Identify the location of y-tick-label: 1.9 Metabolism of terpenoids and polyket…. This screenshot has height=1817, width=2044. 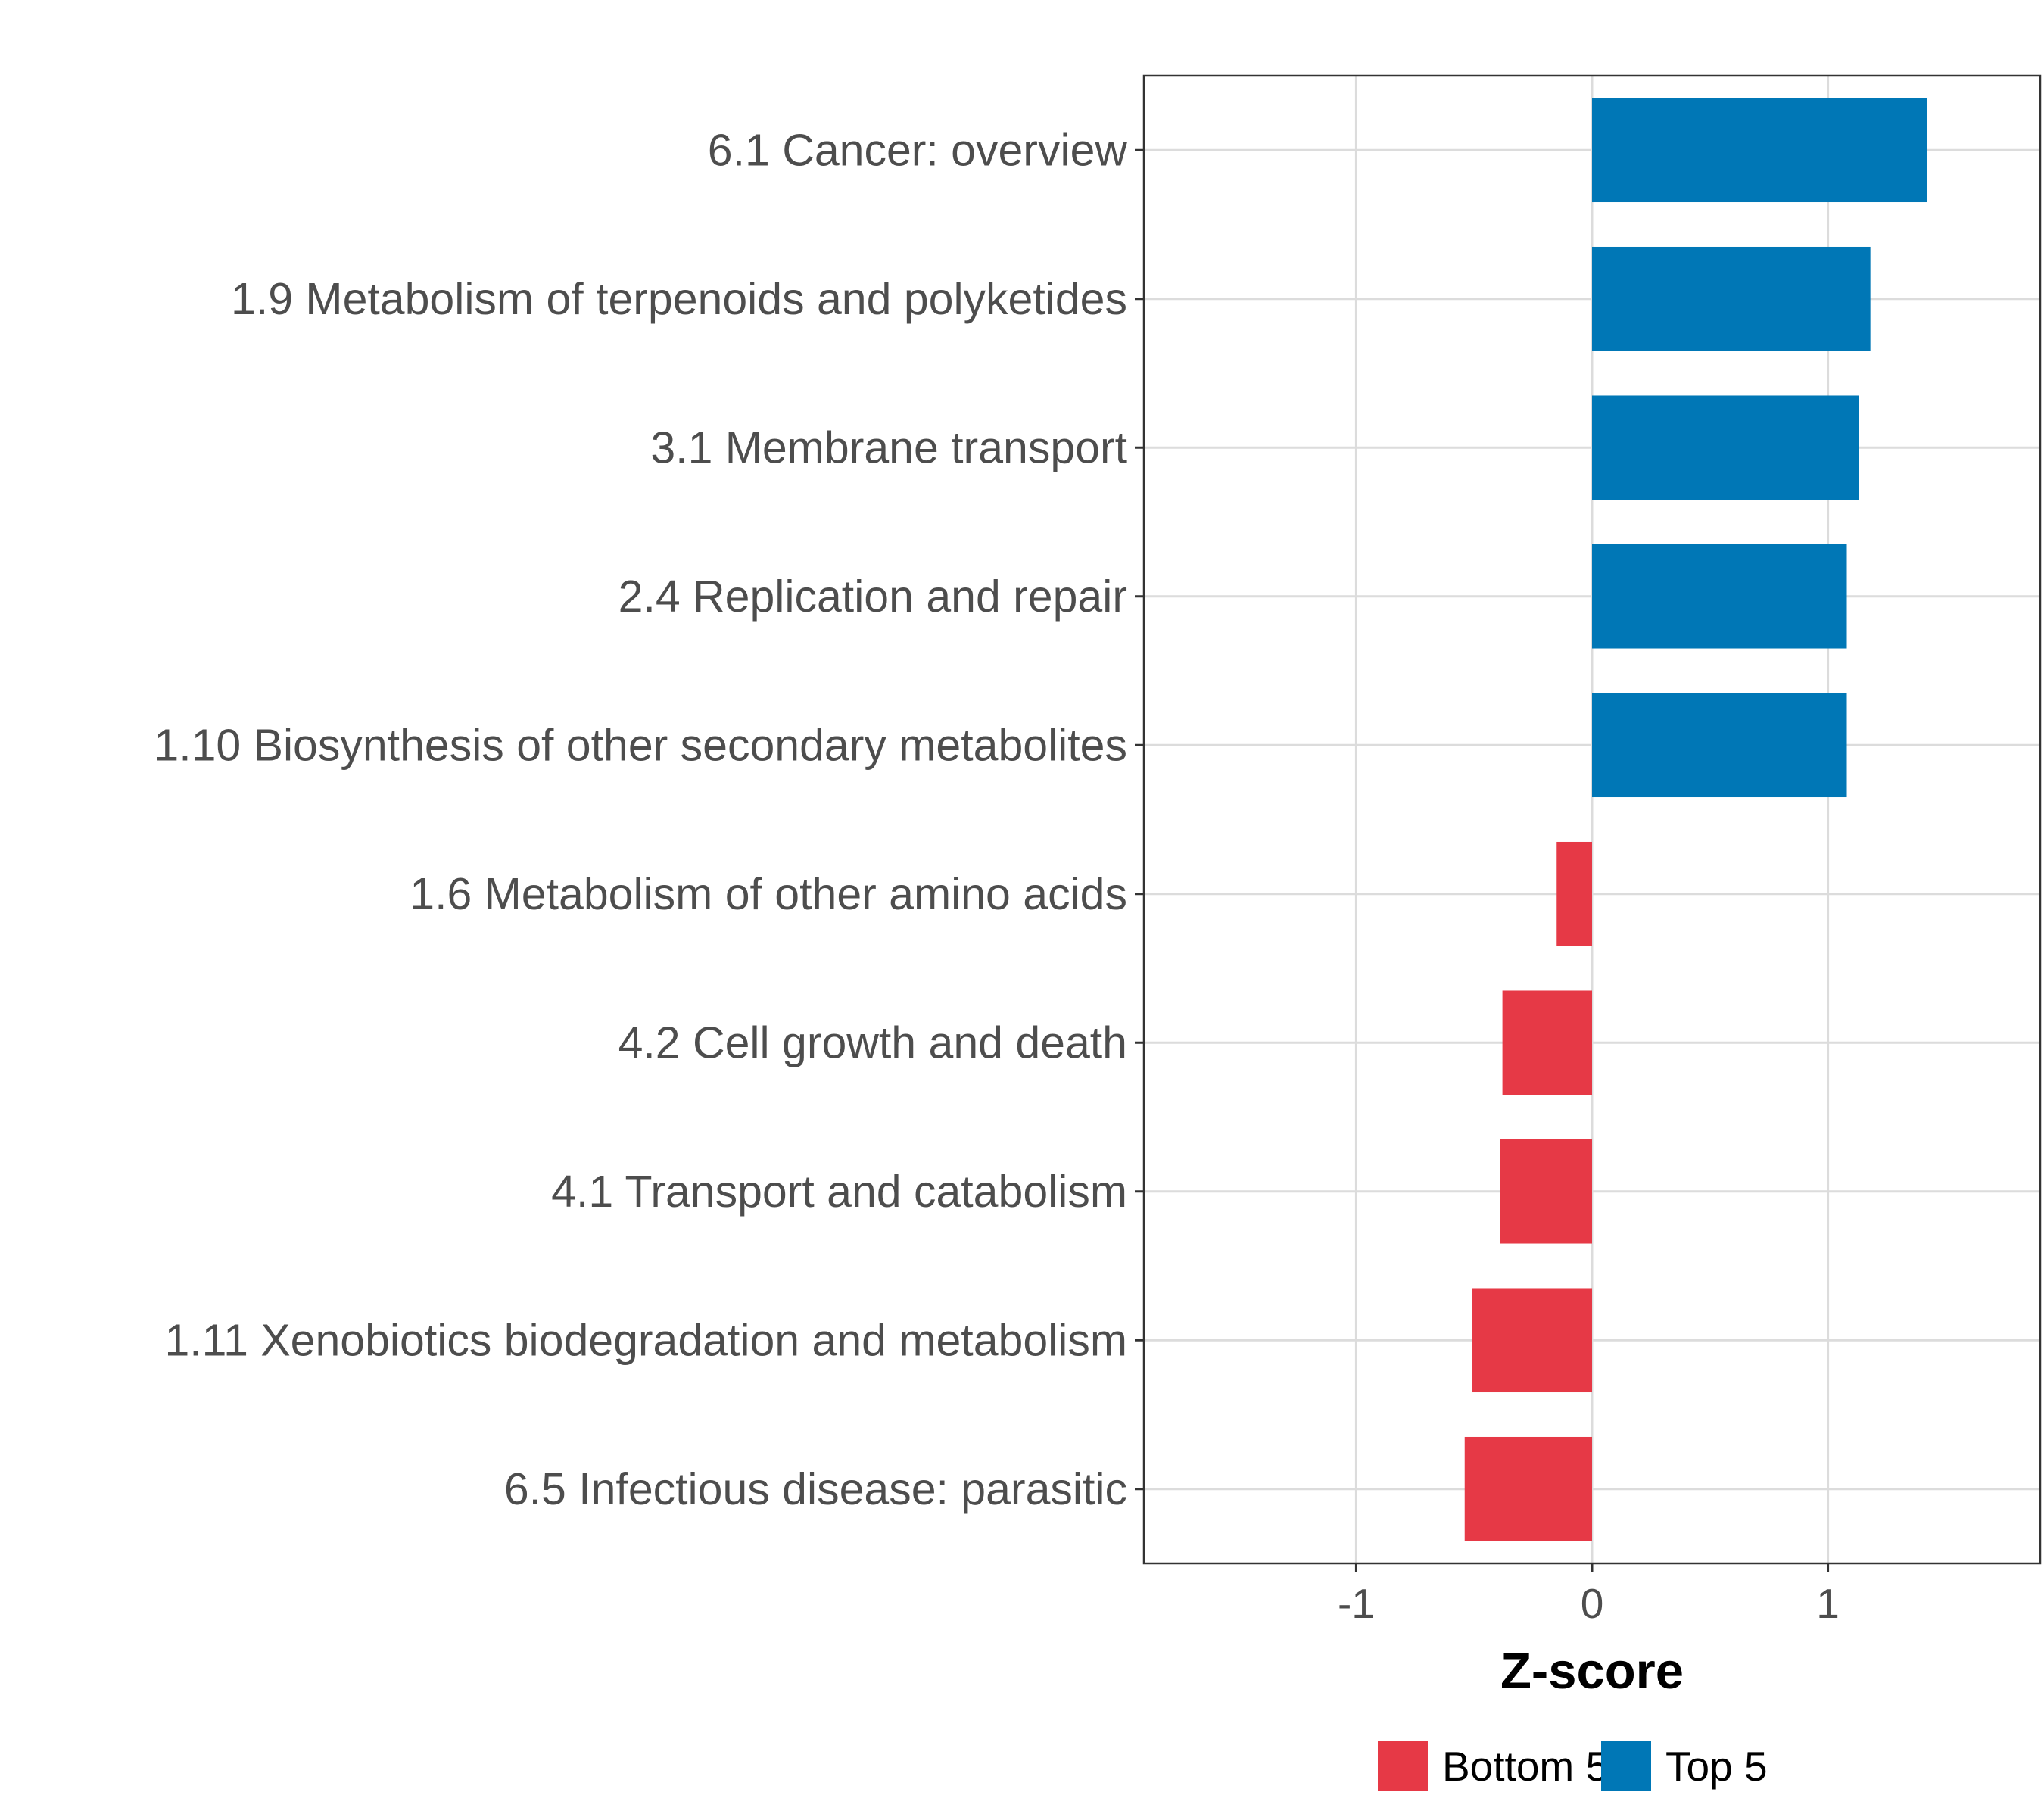
(679, 299).